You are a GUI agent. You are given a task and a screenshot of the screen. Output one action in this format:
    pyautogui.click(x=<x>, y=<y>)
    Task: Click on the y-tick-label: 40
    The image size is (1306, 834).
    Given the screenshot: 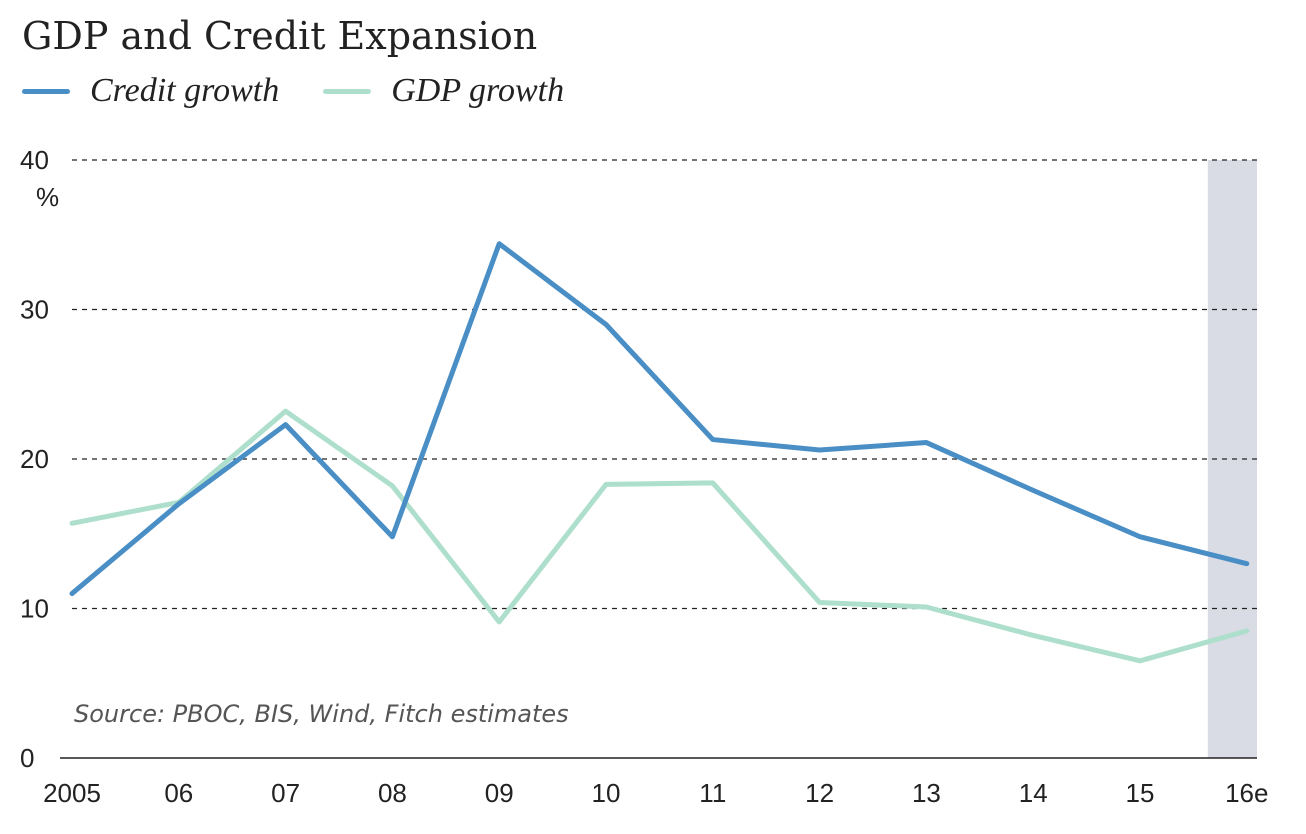 What is the action you would take?
    pyautogui.click(x=34, y=160)
    